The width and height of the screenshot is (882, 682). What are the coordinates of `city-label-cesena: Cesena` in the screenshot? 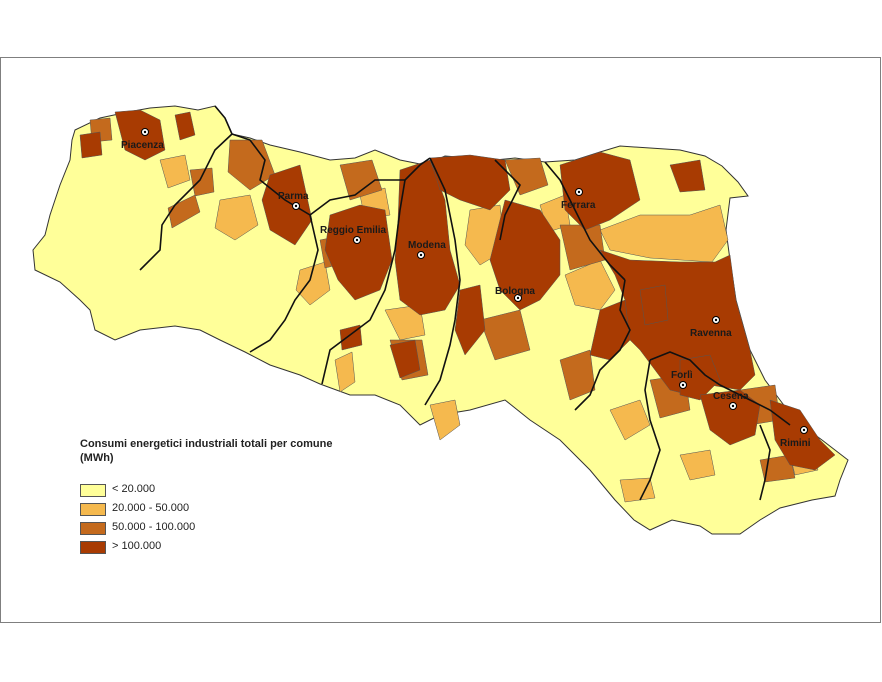 It's located at (731, 396).